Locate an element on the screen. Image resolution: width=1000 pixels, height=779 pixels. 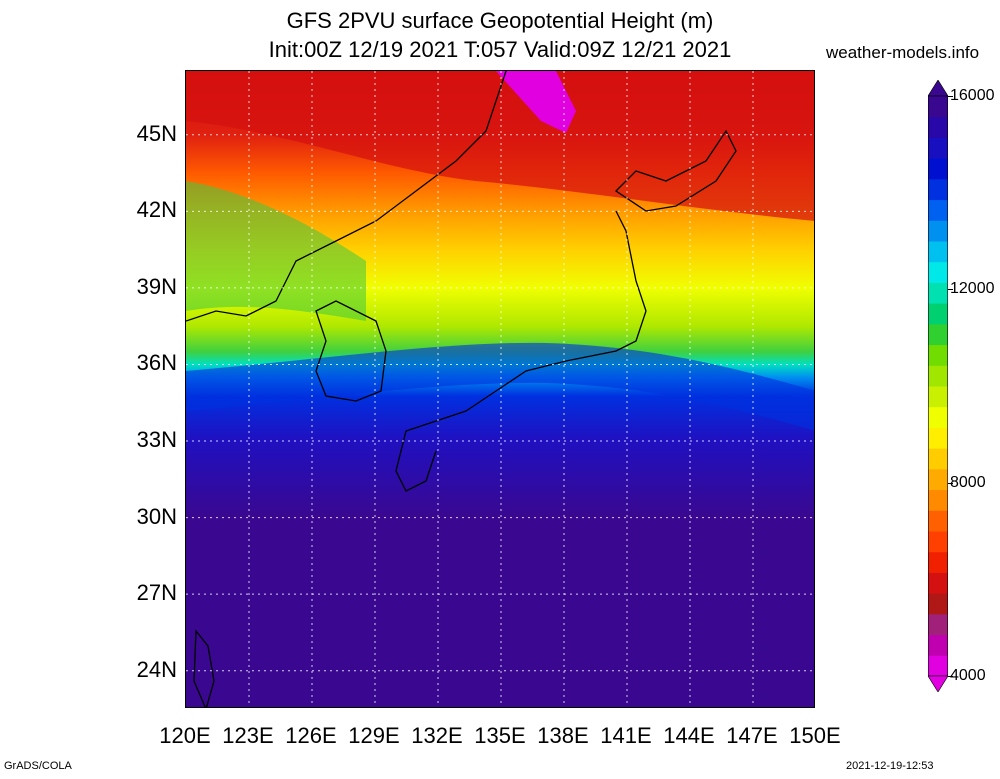
lon-label-132E: 132E is located at coordinates (437, 735).